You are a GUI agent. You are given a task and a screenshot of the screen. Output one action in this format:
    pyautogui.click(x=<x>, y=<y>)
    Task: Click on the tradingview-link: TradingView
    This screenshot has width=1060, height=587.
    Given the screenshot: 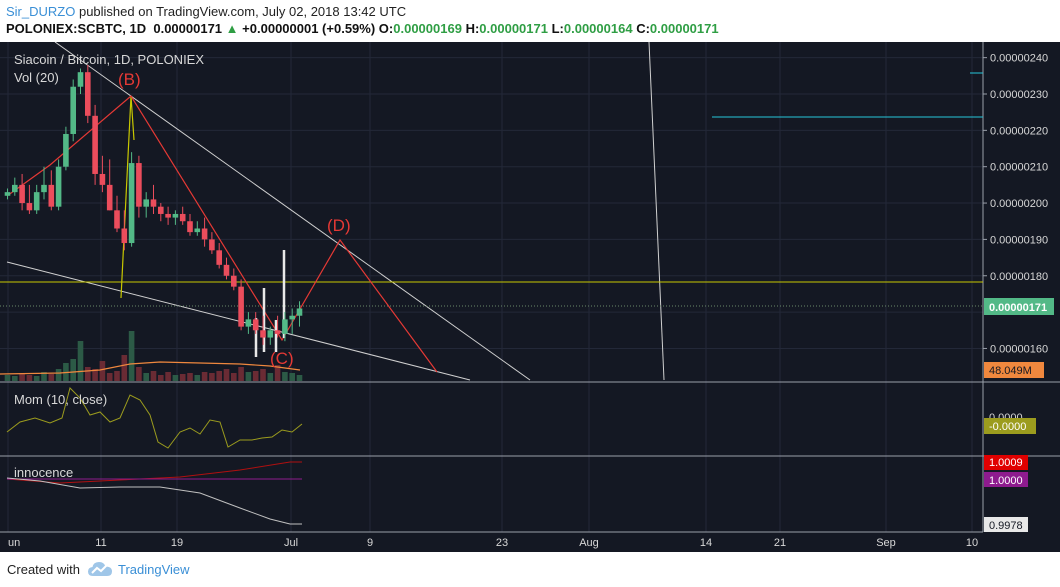 What is the action you would take?
    pyautogui.click(x=154, y=569)
    